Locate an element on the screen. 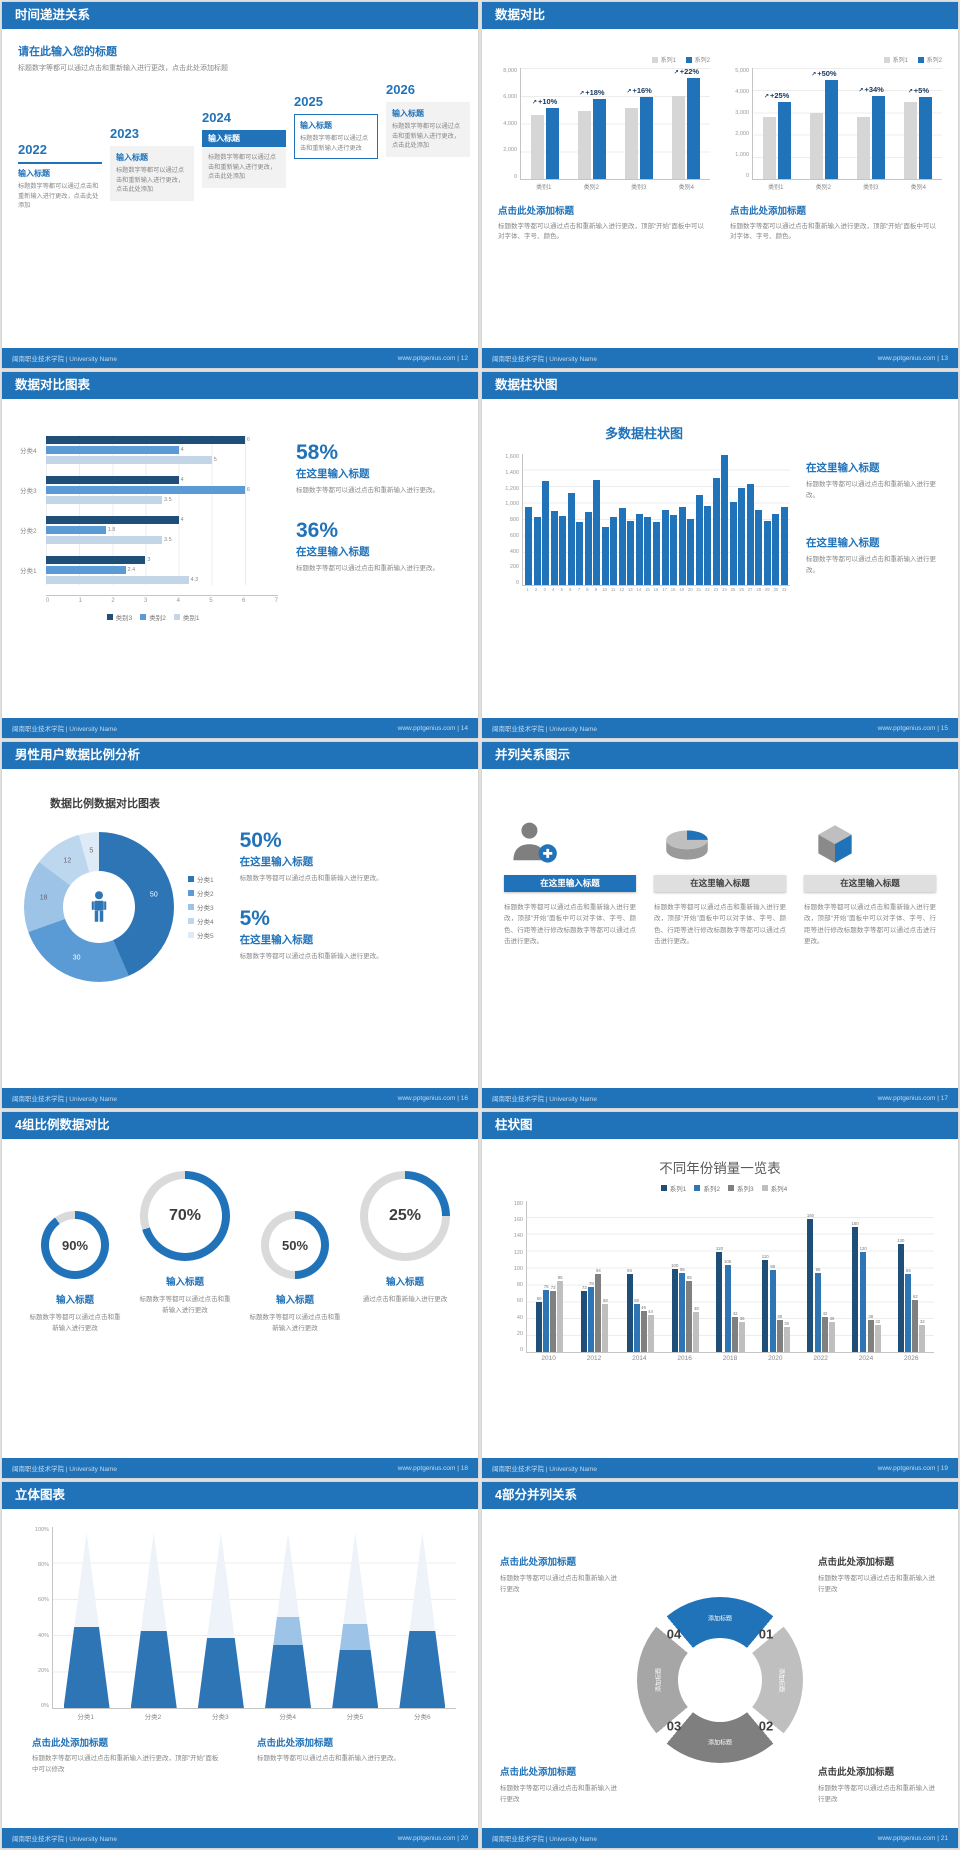 This screenshot has width=960, height=1850. person-add-icon is located at coordinates (535, 842).